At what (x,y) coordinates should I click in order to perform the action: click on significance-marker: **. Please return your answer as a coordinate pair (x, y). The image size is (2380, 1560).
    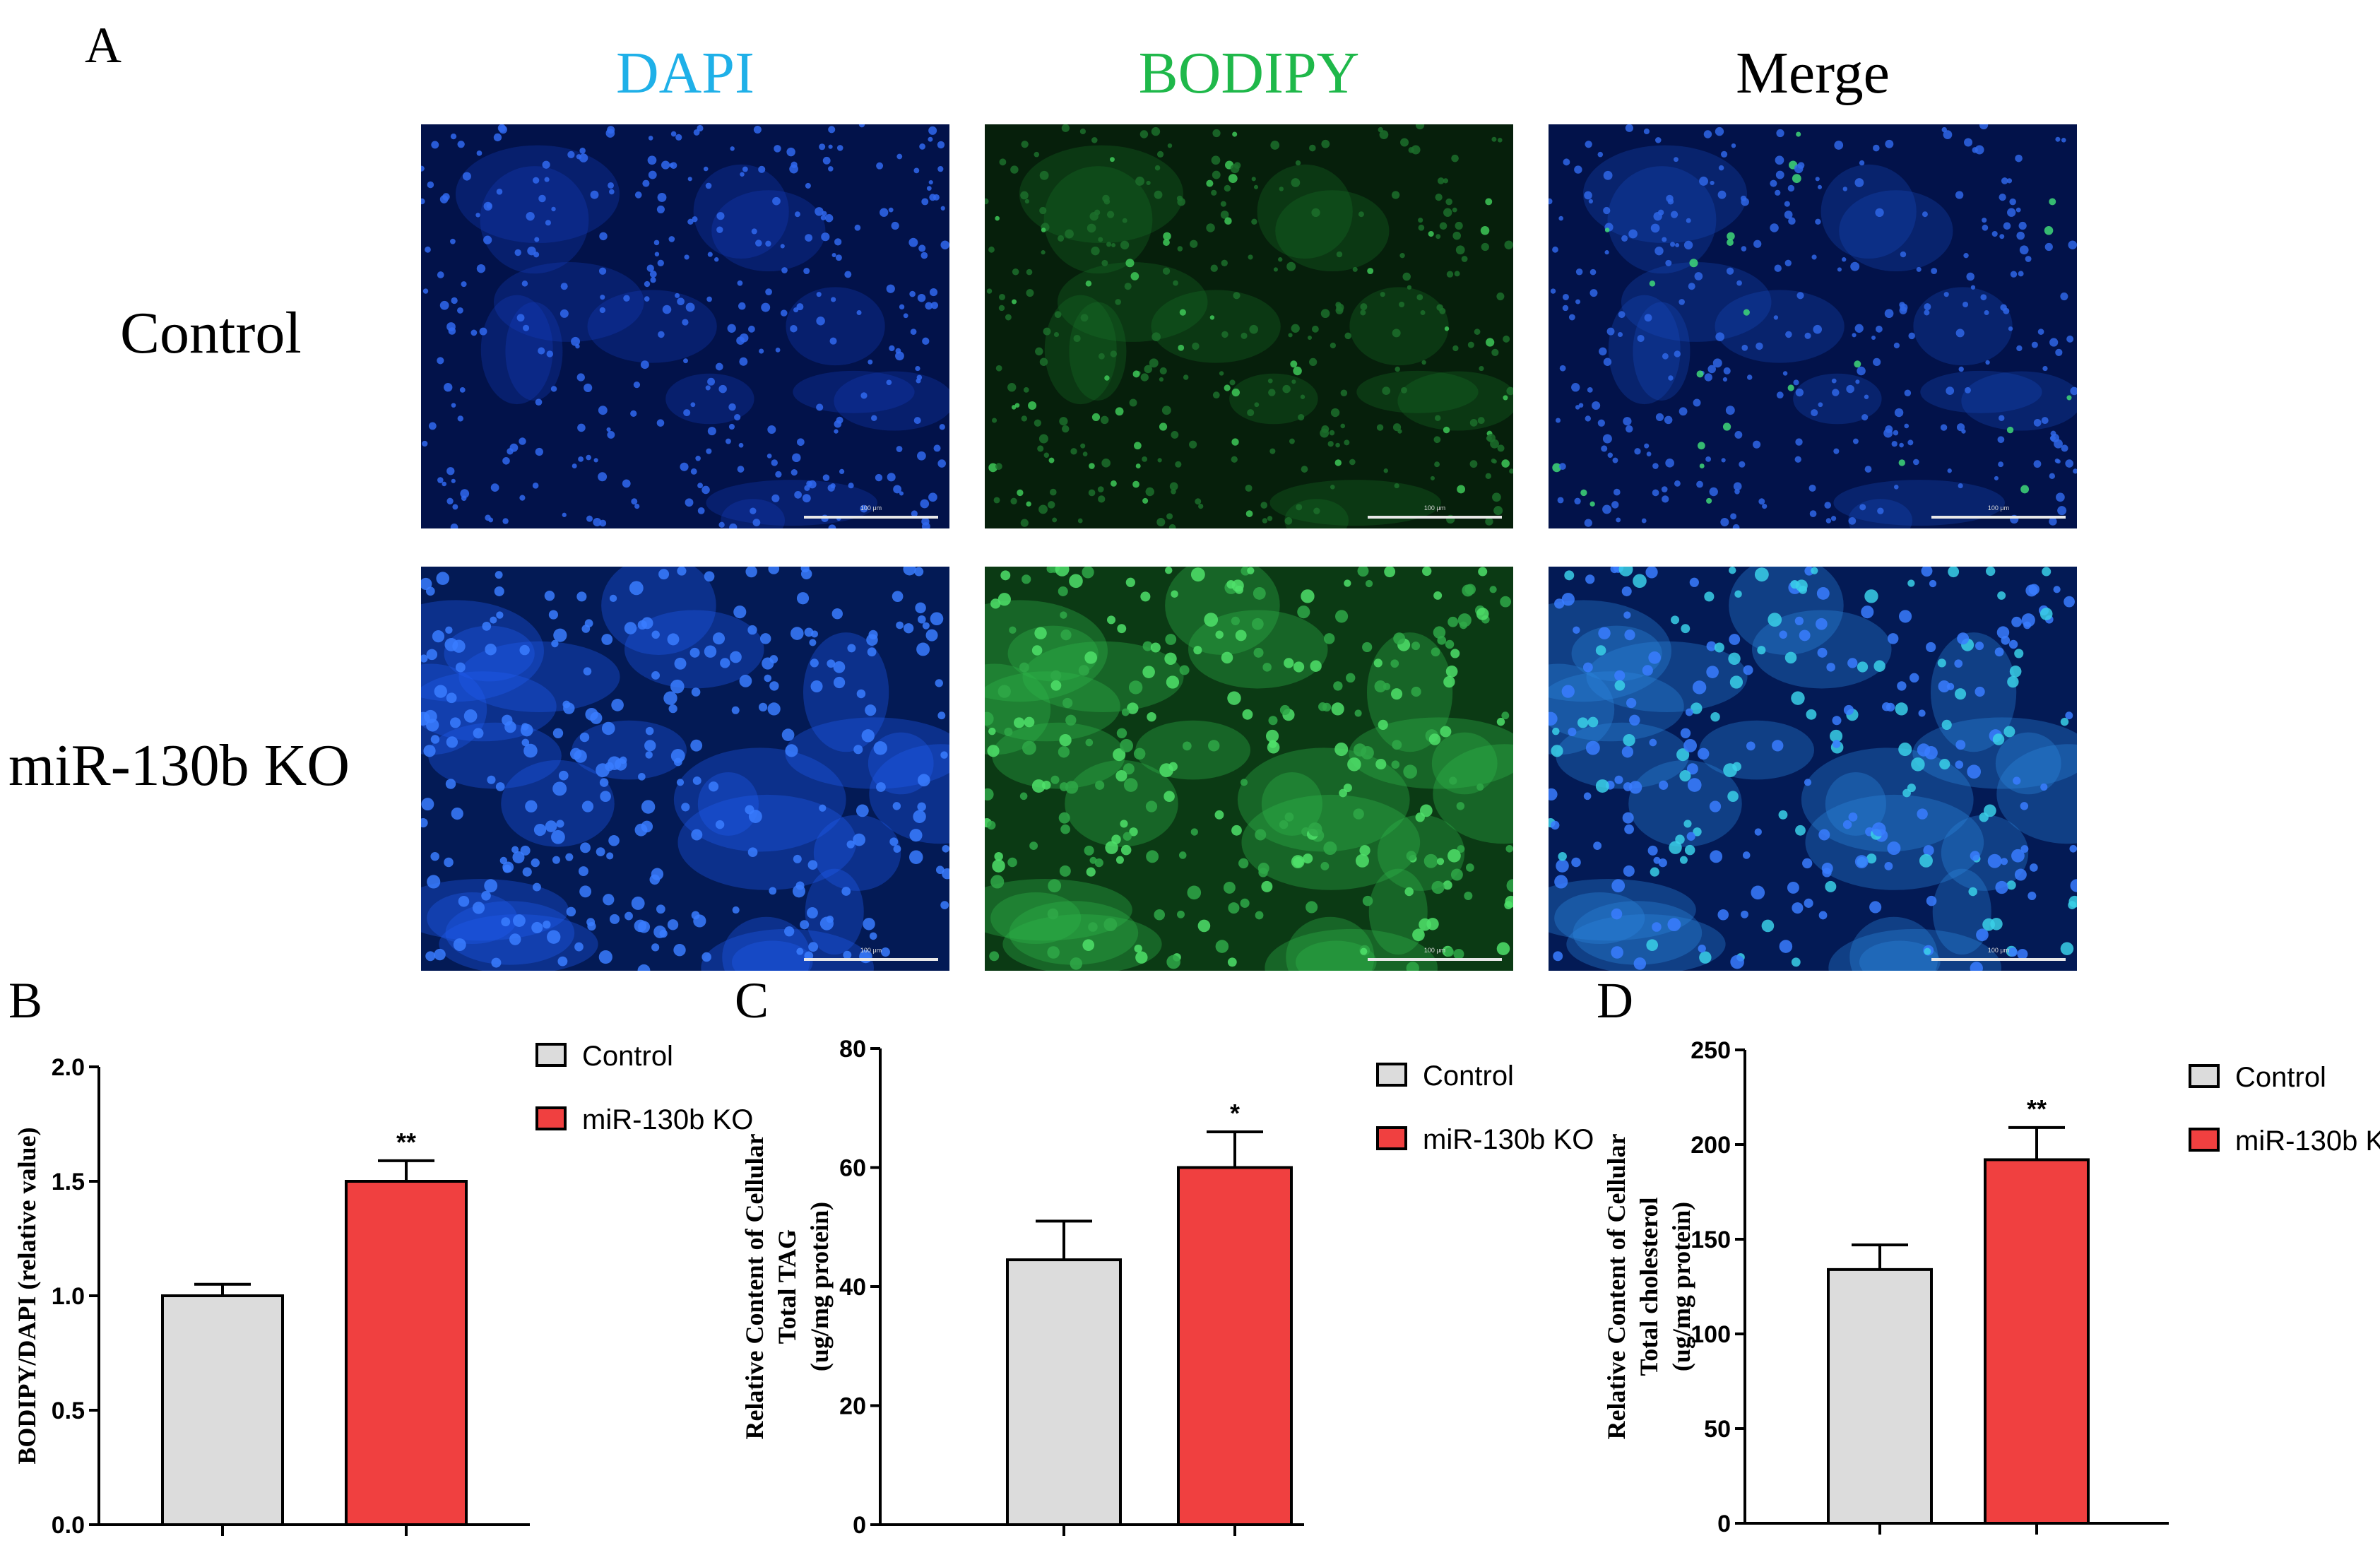
    Looking at the image, I should click on (2037, 1108).